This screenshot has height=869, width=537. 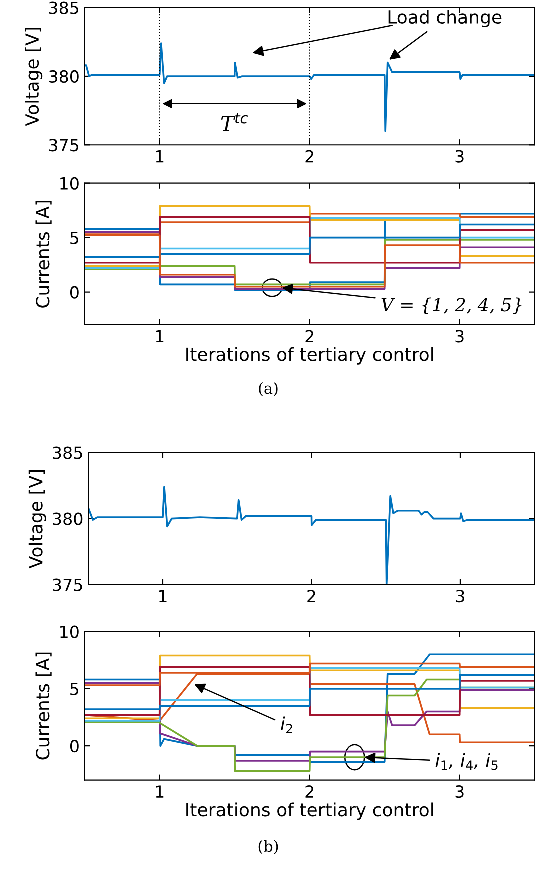 I want to click on annotation: i$_{1}$, i$_{4}$, i$_{5}$, so click(x=467, y=761).